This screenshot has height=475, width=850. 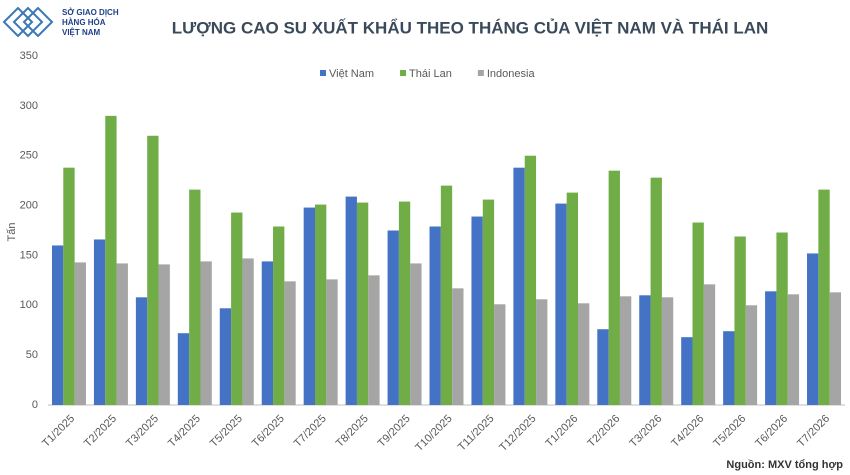 What do you see at coordinates (729, 431) in the screenshot?
I see `x-tick-label: T5/2026` at bounding box center [729, 431].